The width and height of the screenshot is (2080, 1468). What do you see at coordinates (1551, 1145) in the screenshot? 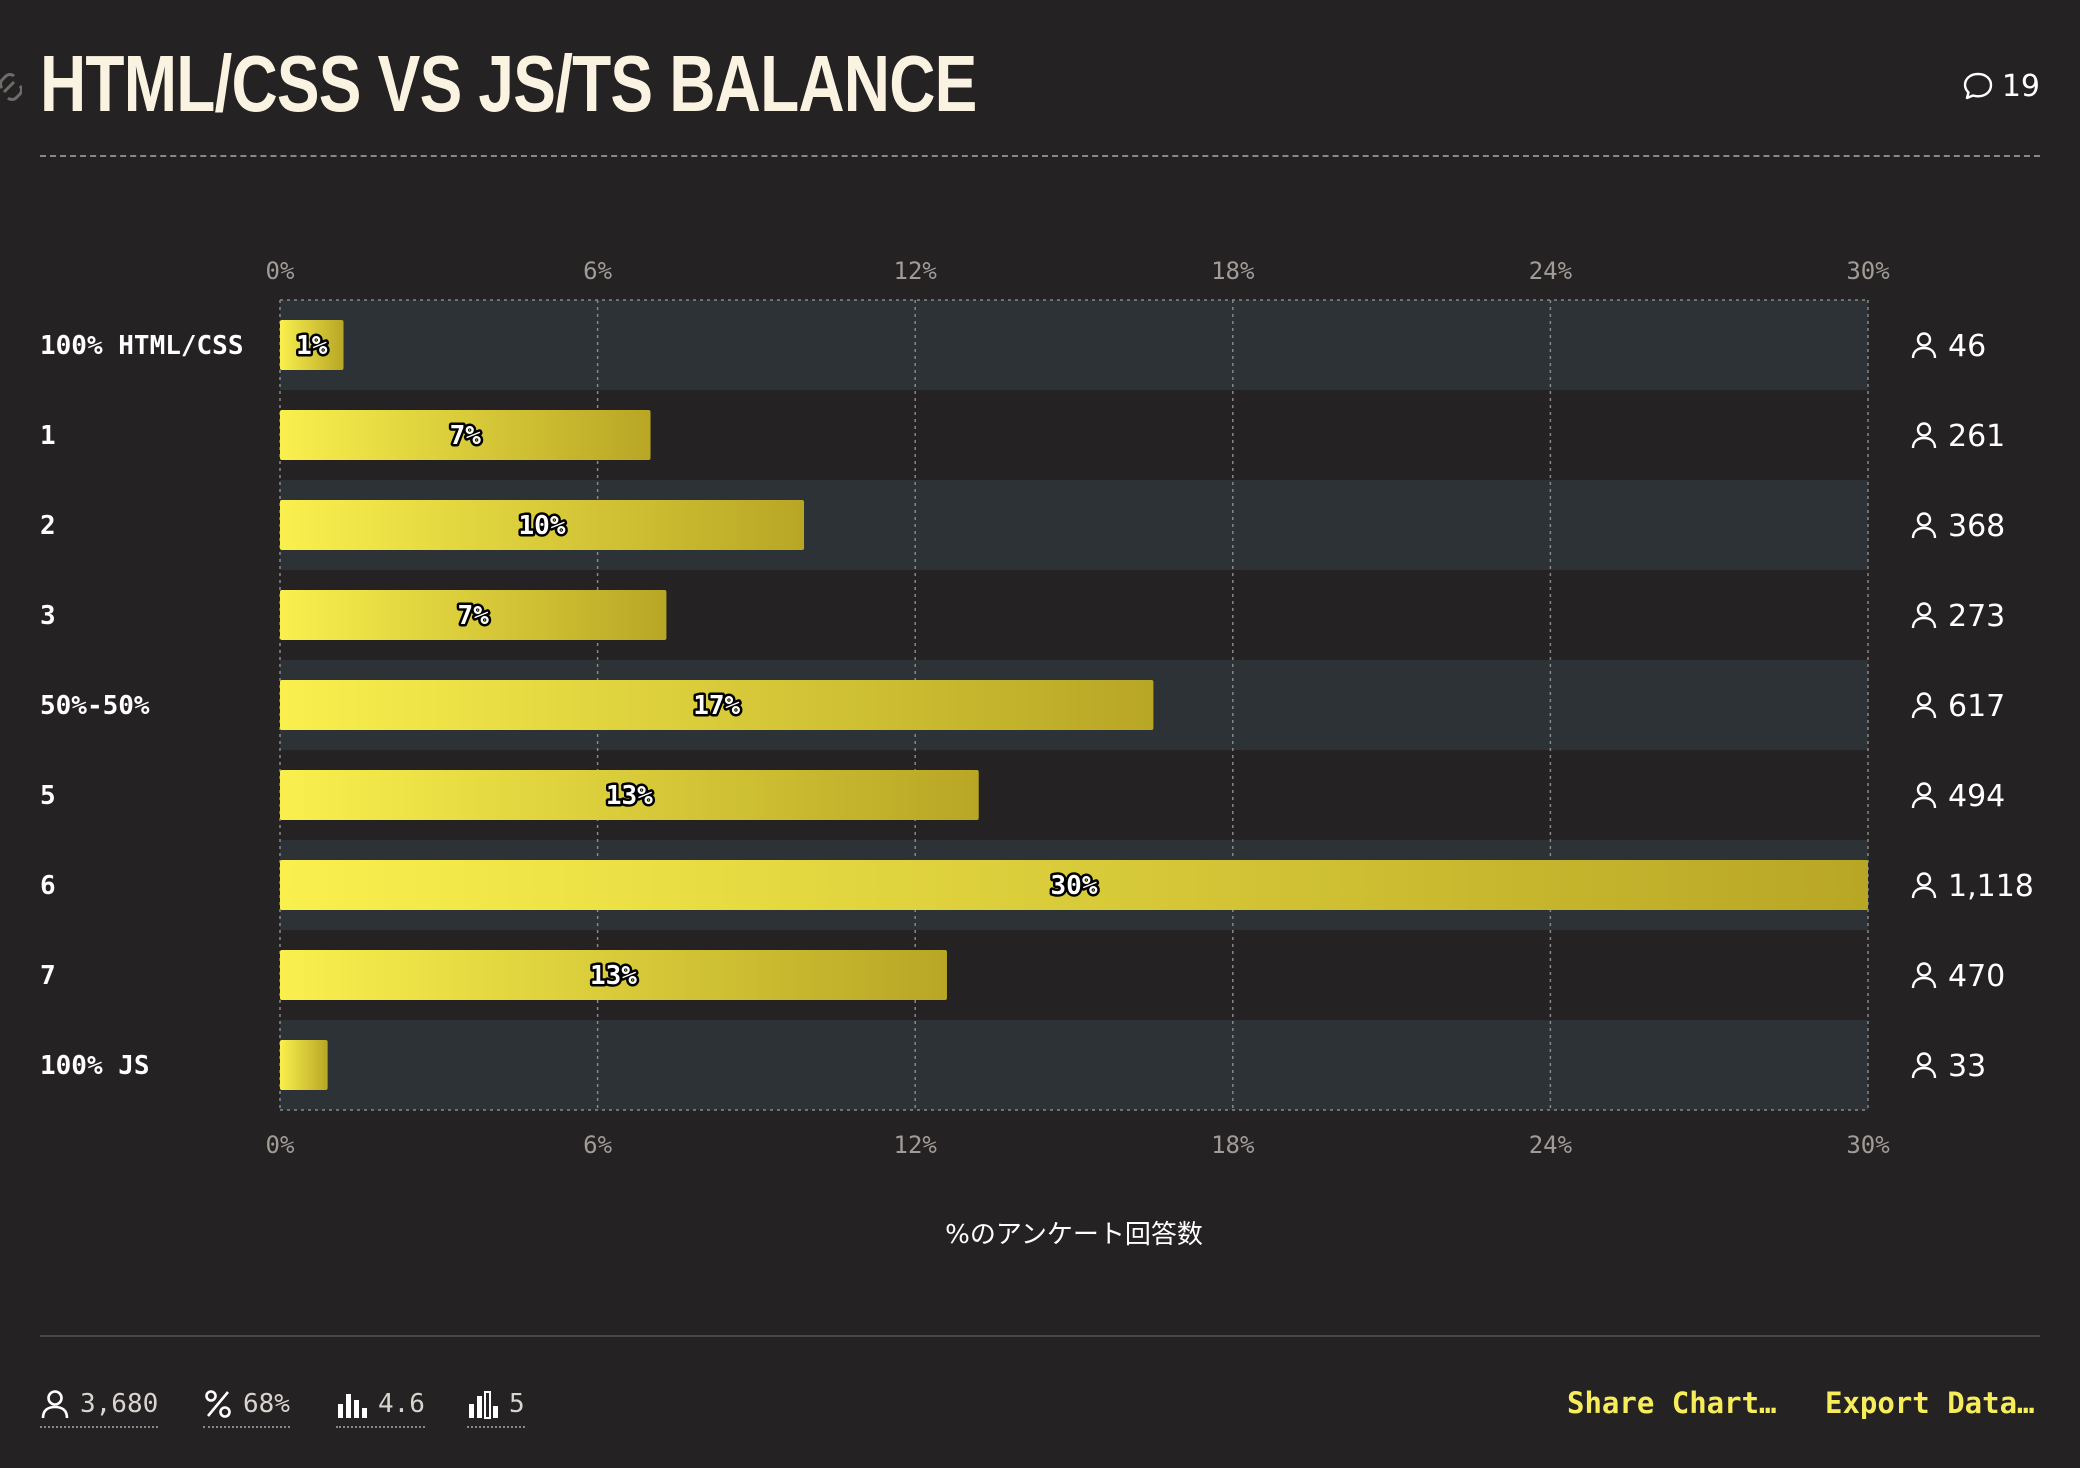
I see `x-tick-label-bottom: 24%` at bounding box center [1551, 1145].